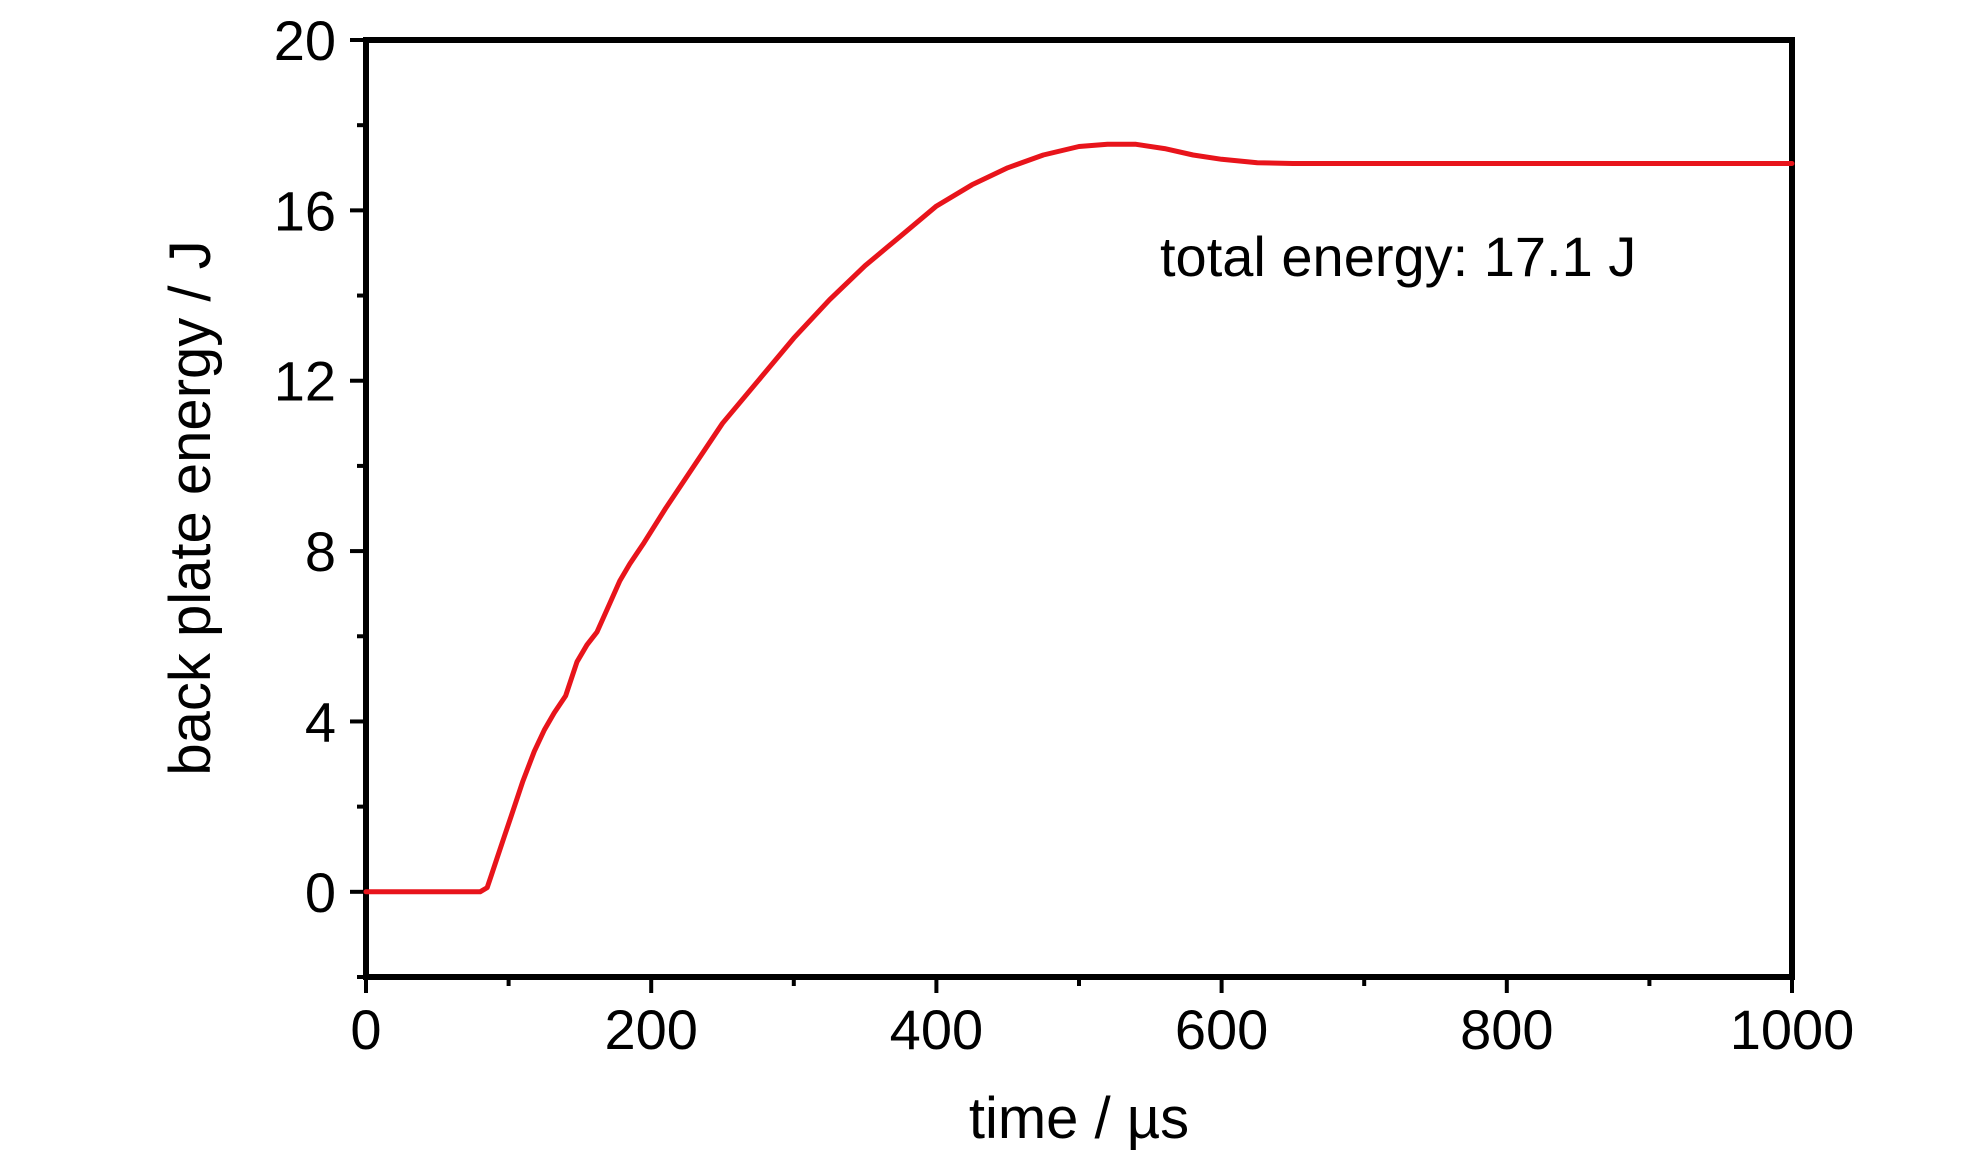 The height and width of the screenshot is (1157, 1984). Describe the element at coordinates (650, 1029) in the screenshot. I see `x-tick-label: 200` at that location.